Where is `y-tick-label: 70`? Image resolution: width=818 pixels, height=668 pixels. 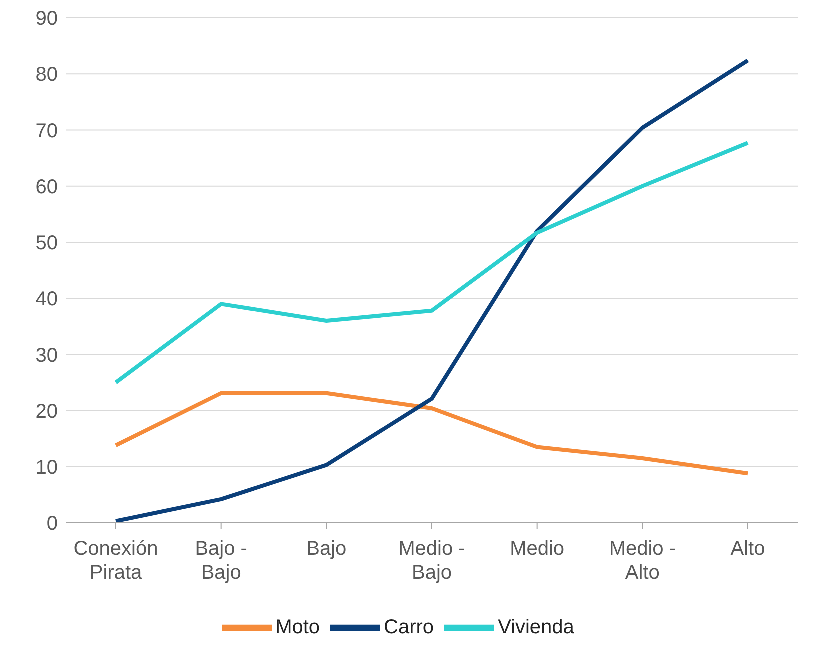 y-tick-label: 70 is located at coordinates (47, 131).